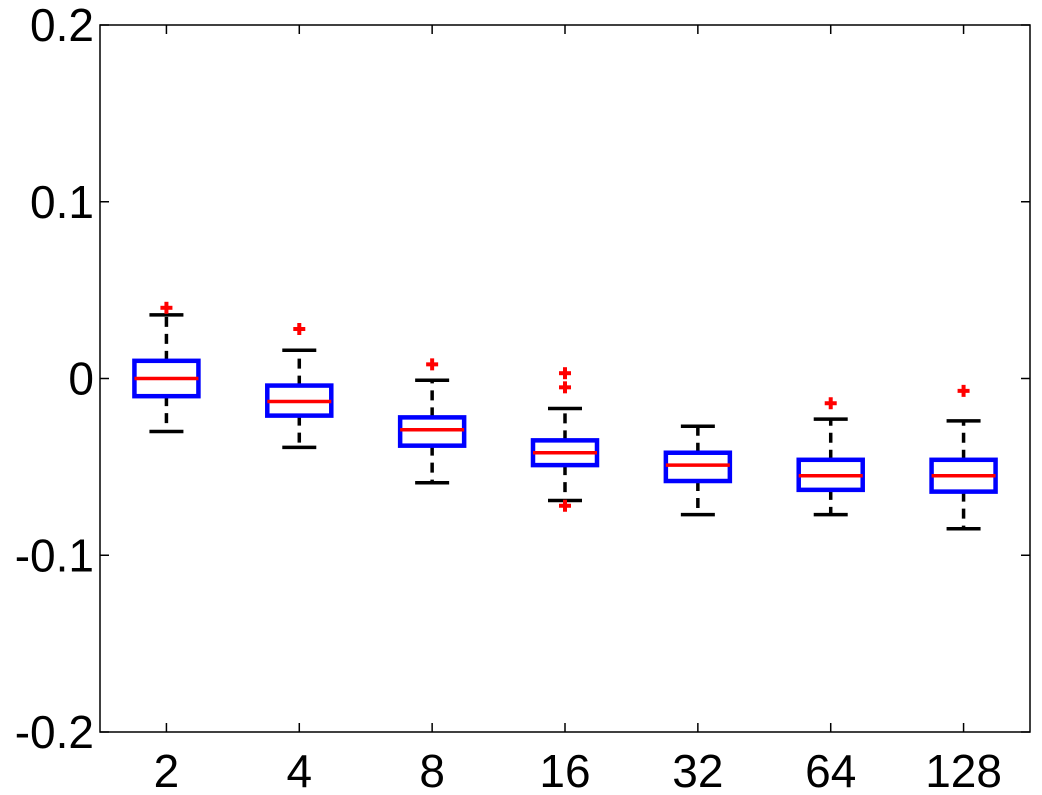 The image size is (1042, 795). What do you see at coordinates (62, 202) in the screenshot?
I see `y-tick-label: 0.1` at bounding box center [62, 202].